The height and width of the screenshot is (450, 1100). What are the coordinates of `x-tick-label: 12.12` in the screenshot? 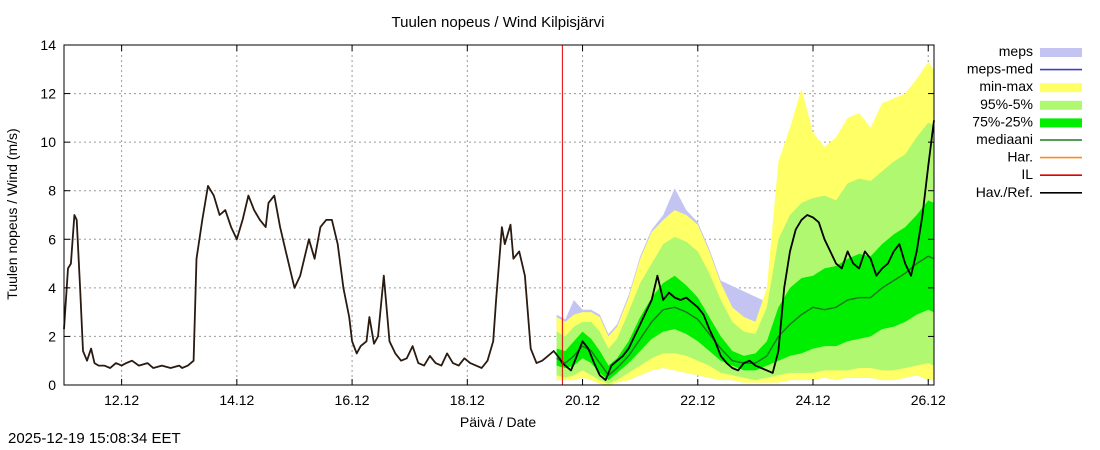 It's located at (121, 400).